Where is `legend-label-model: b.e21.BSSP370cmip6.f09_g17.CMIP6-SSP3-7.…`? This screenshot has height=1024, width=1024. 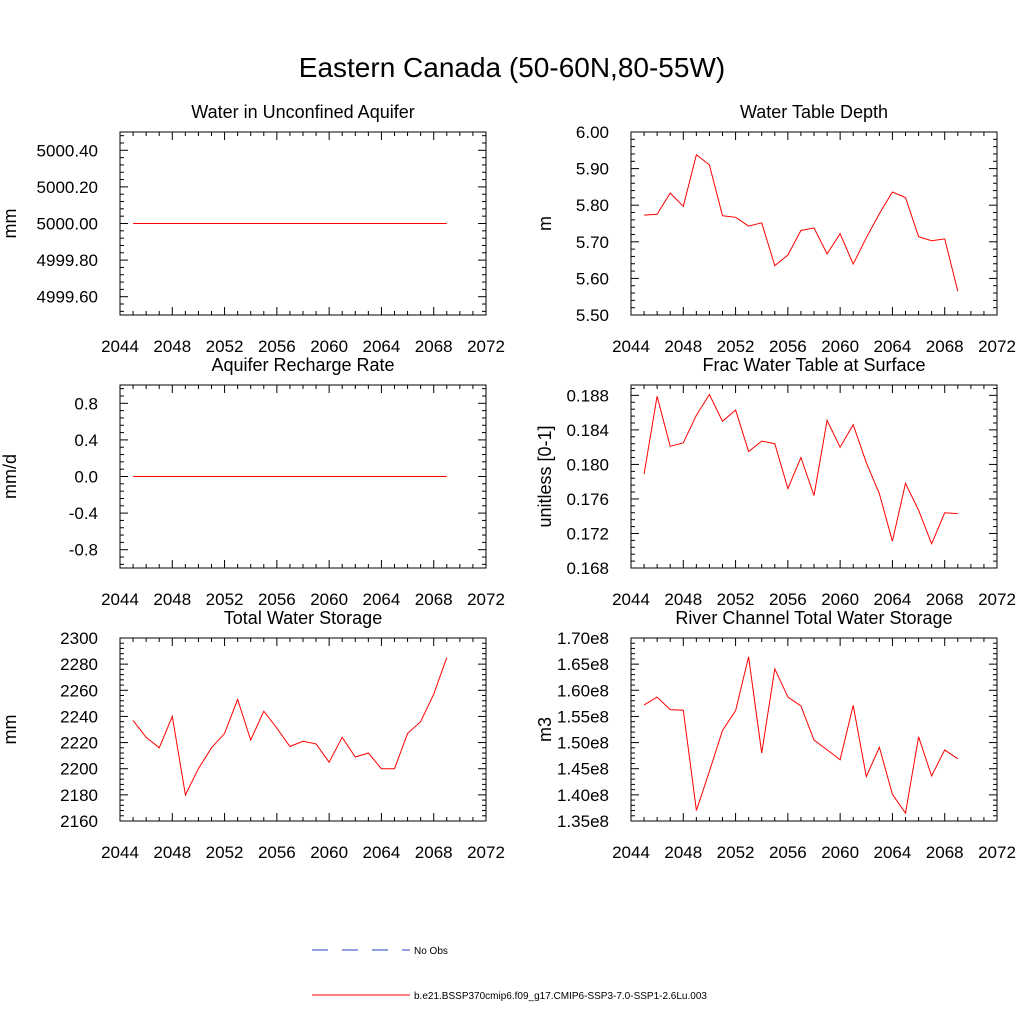
legend-label-model: b.e21.BSSP370cmip6.f09_g17.CMIP6-SSP3-7.… is located at coordinates (560, 996).